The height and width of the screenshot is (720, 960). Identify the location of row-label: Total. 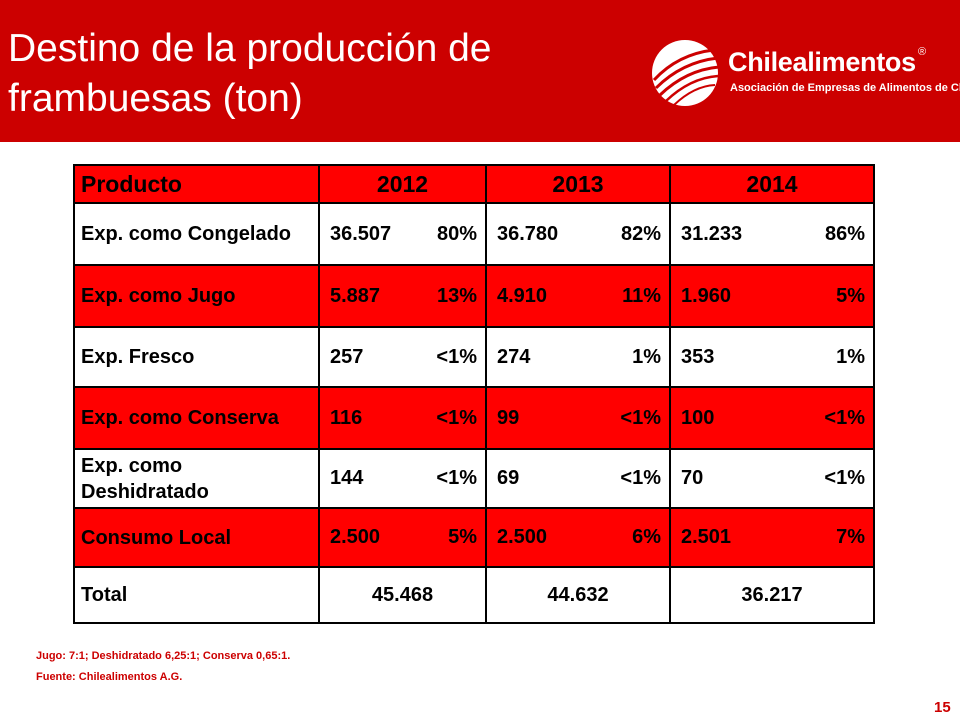
(196, 595).